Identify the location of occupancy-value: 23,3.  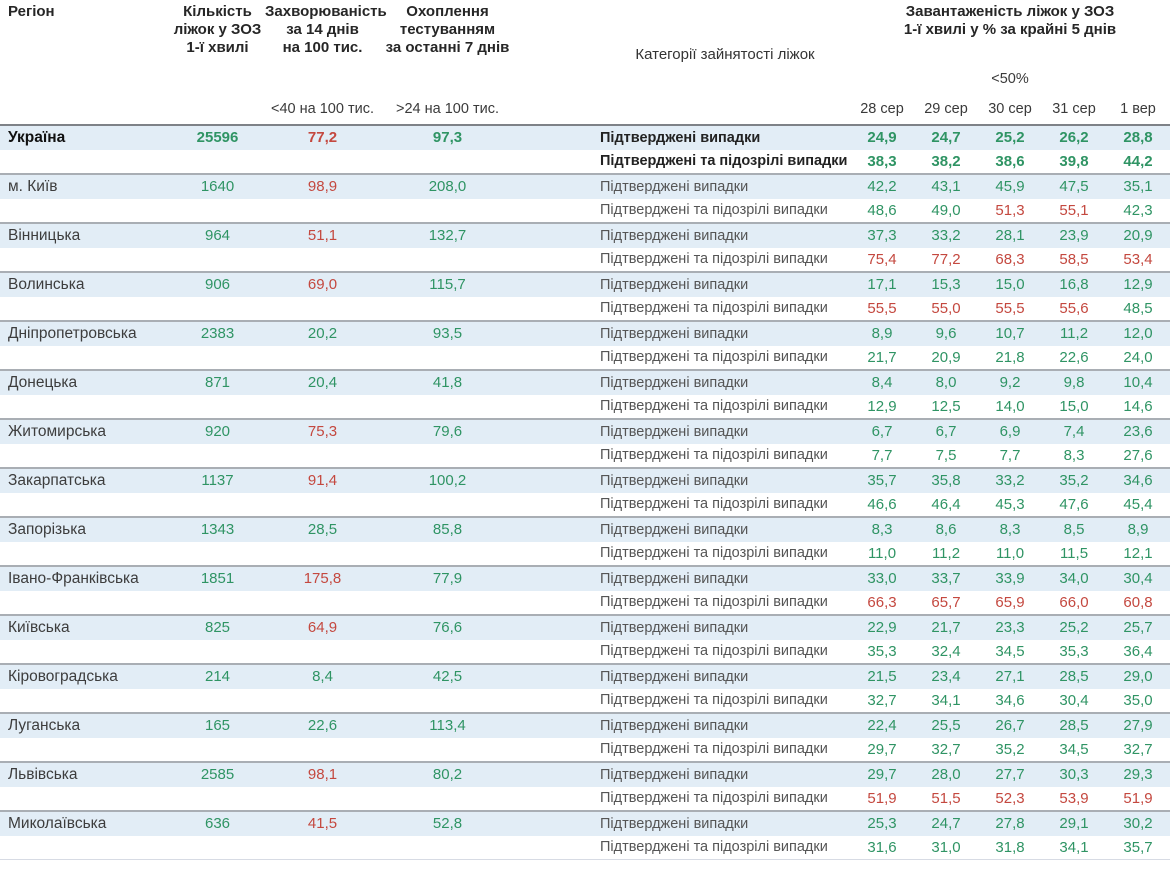
(1010, 628).